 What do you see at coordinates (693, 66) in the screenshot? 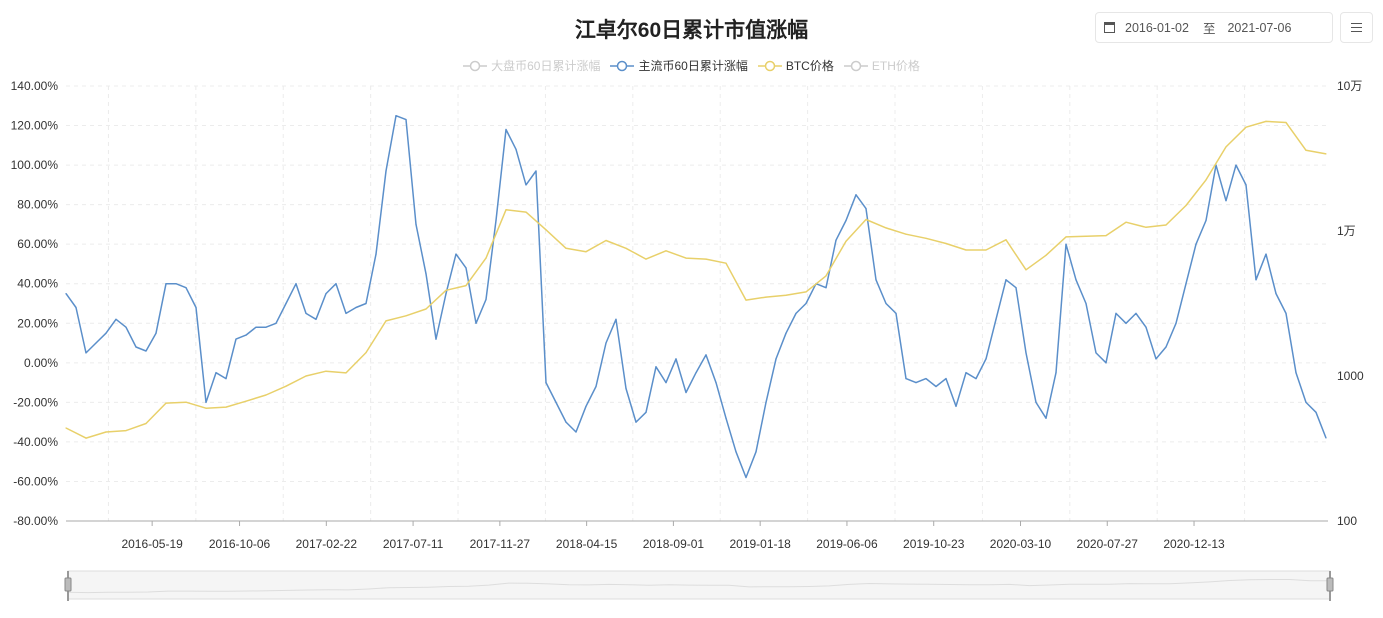
I see `legend-label: 主流币60日累计涨幅` at bounding box center [693, 66].